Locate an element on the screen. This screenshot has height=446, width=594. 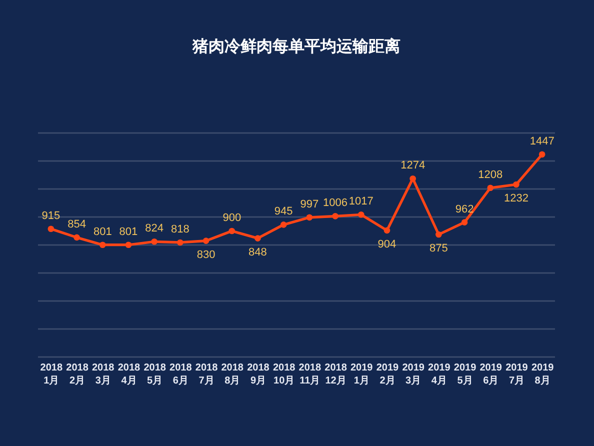
data-label: 997 is located at coordinates (309, 204).